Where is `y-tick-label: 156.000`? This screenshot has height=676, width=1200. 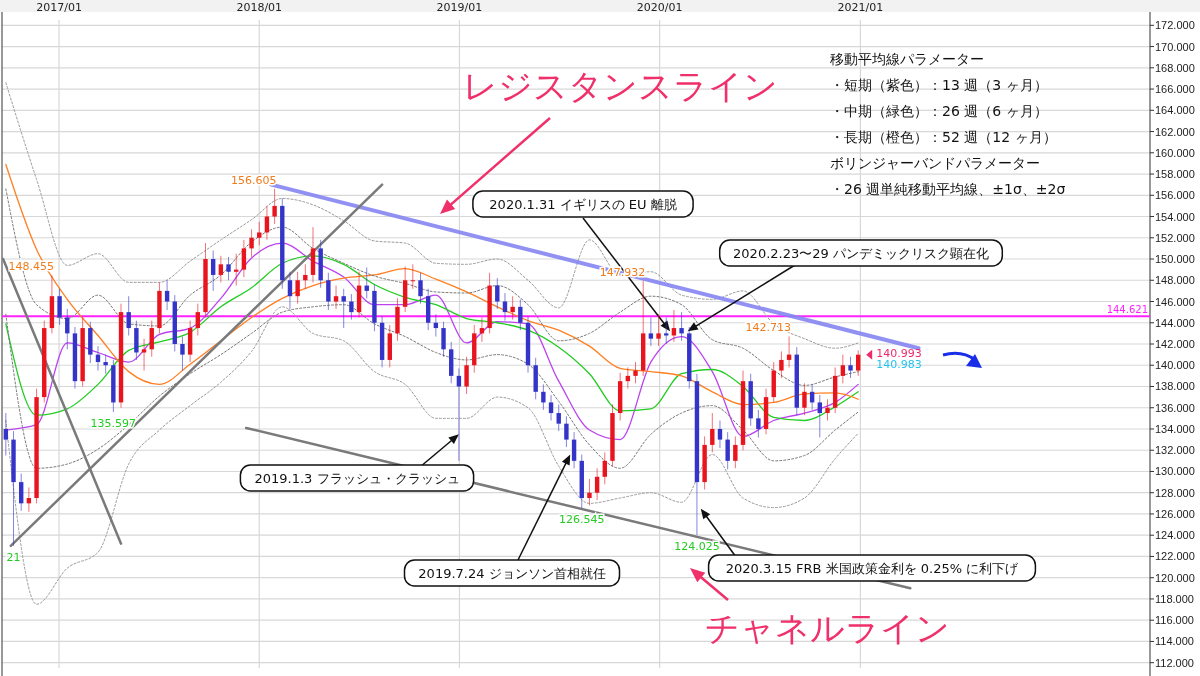 y-tick-label: 156.000 is located at coordinates (1175, 195).